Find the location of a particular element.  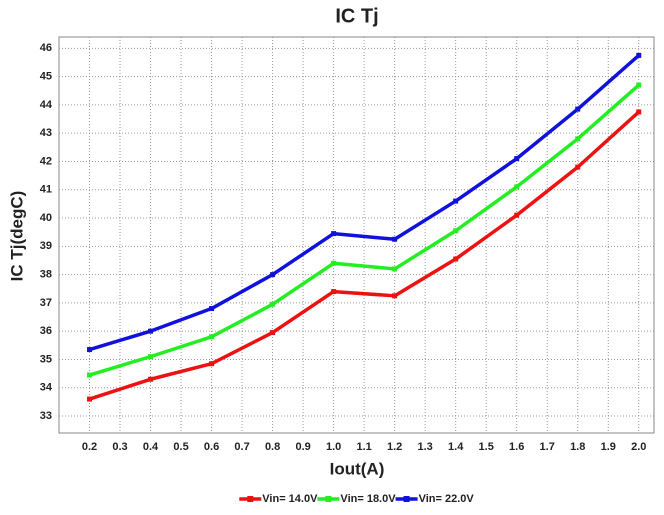

x-tick-label: 0.5 is located at coordinates (180, 447).